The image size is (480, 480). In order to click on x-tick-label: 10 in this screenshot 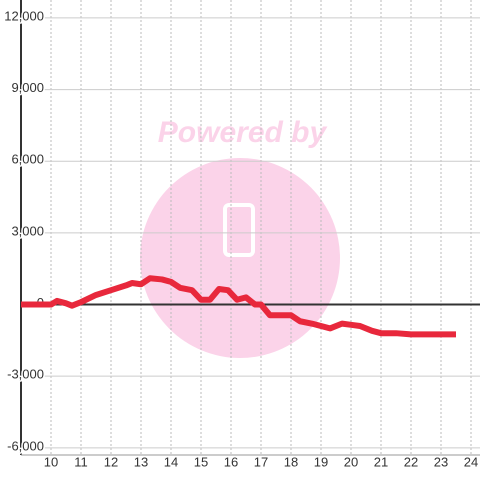, I will do `click(51, 461)`.